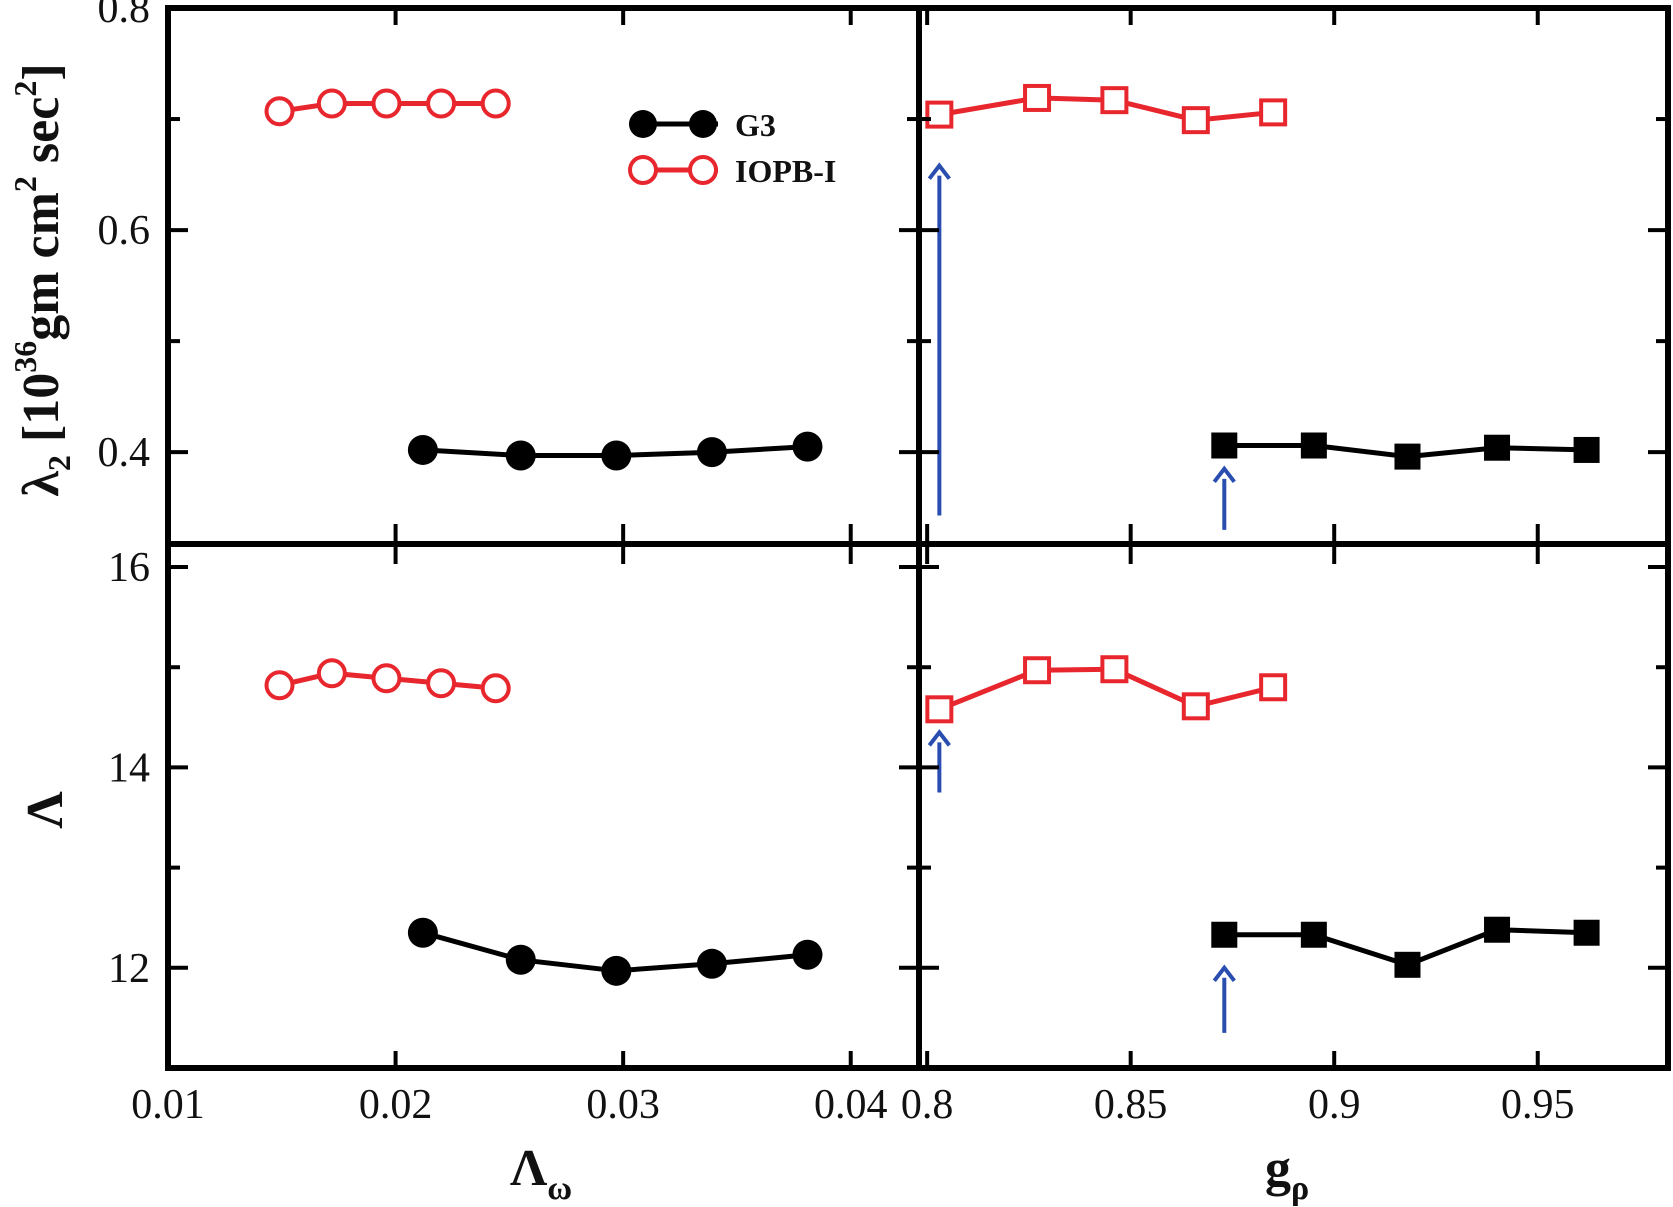  I want to click on y-label-bottom-text: Λ, so click(45, 809).